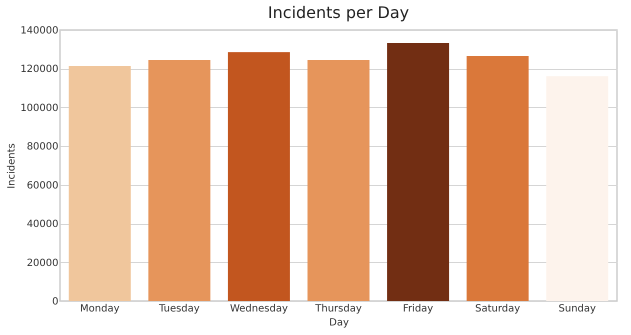  I want to click on y-tick-label: 120000, so click(39, 70).